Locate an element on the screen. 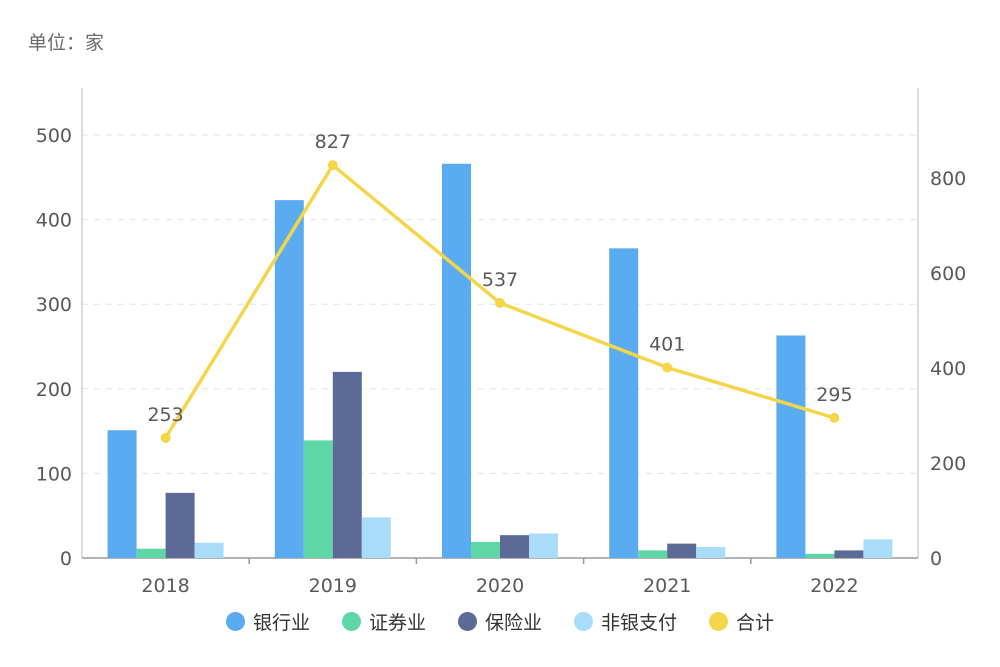 The image size is (1000, 667). data-label: 253 is located at coordinates (165, 415).